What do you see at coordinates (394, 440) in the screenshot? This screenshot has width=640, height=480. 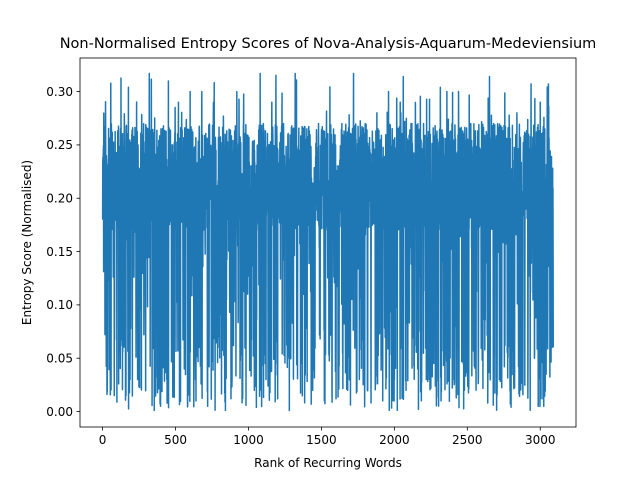 I see `x-tick-label: 2000` at bounding box center [394, 440].